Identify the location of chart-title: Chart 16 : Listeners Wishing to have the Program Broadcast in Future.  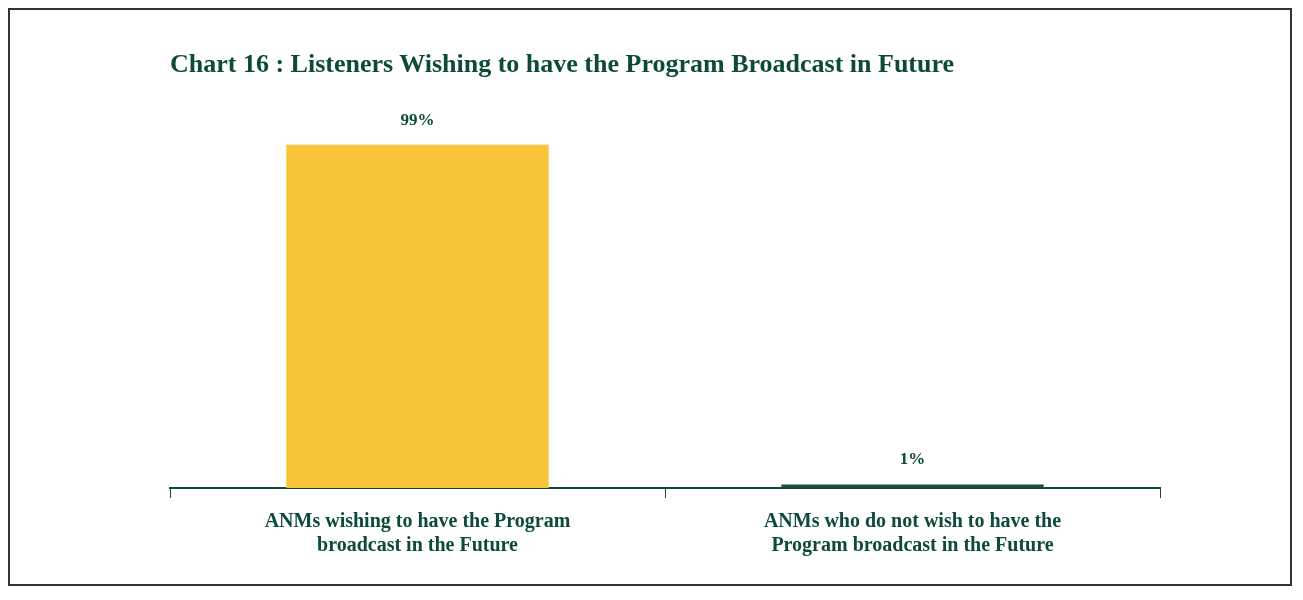
(562, 64).